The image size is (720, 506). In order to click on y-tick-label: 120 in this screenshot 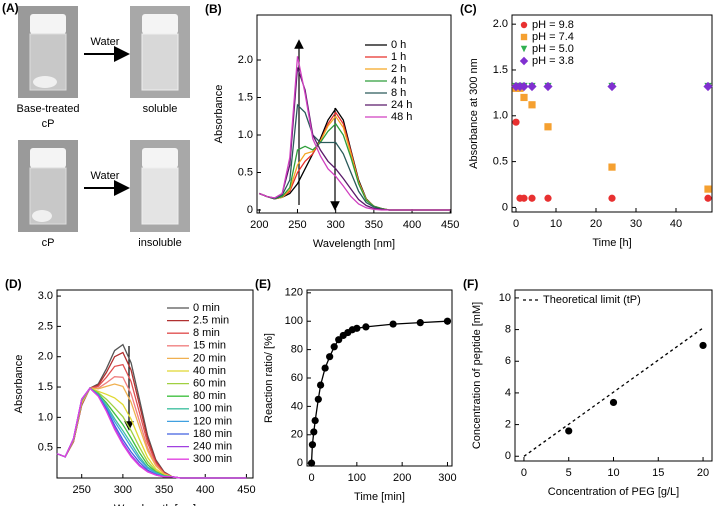, I will do `click(294, 293)`.